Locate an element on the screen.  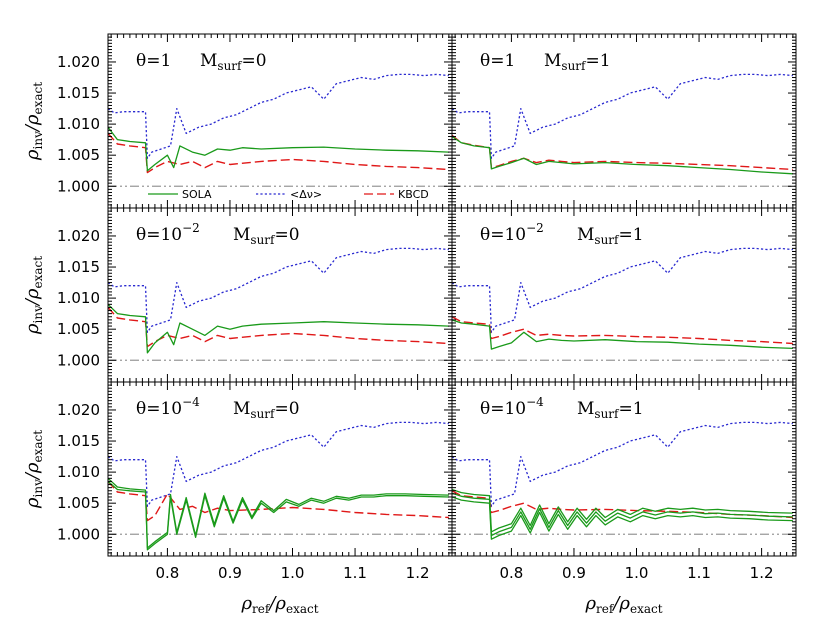
panel-frame is located at coordinates (624, 469).